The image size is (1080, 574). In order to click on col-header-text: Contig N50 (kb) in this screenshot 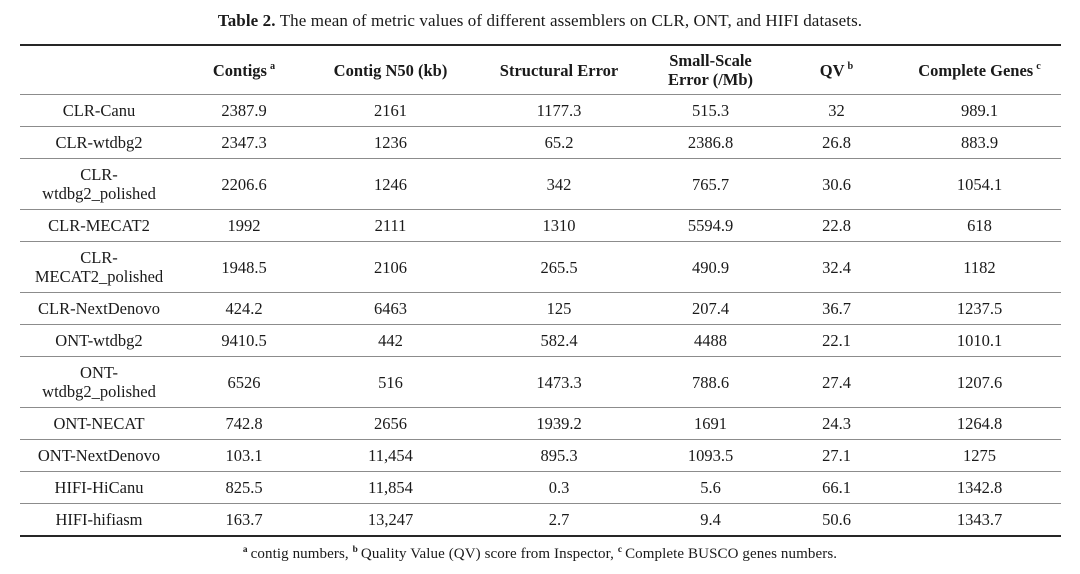, I will do `click(390, 70)`.